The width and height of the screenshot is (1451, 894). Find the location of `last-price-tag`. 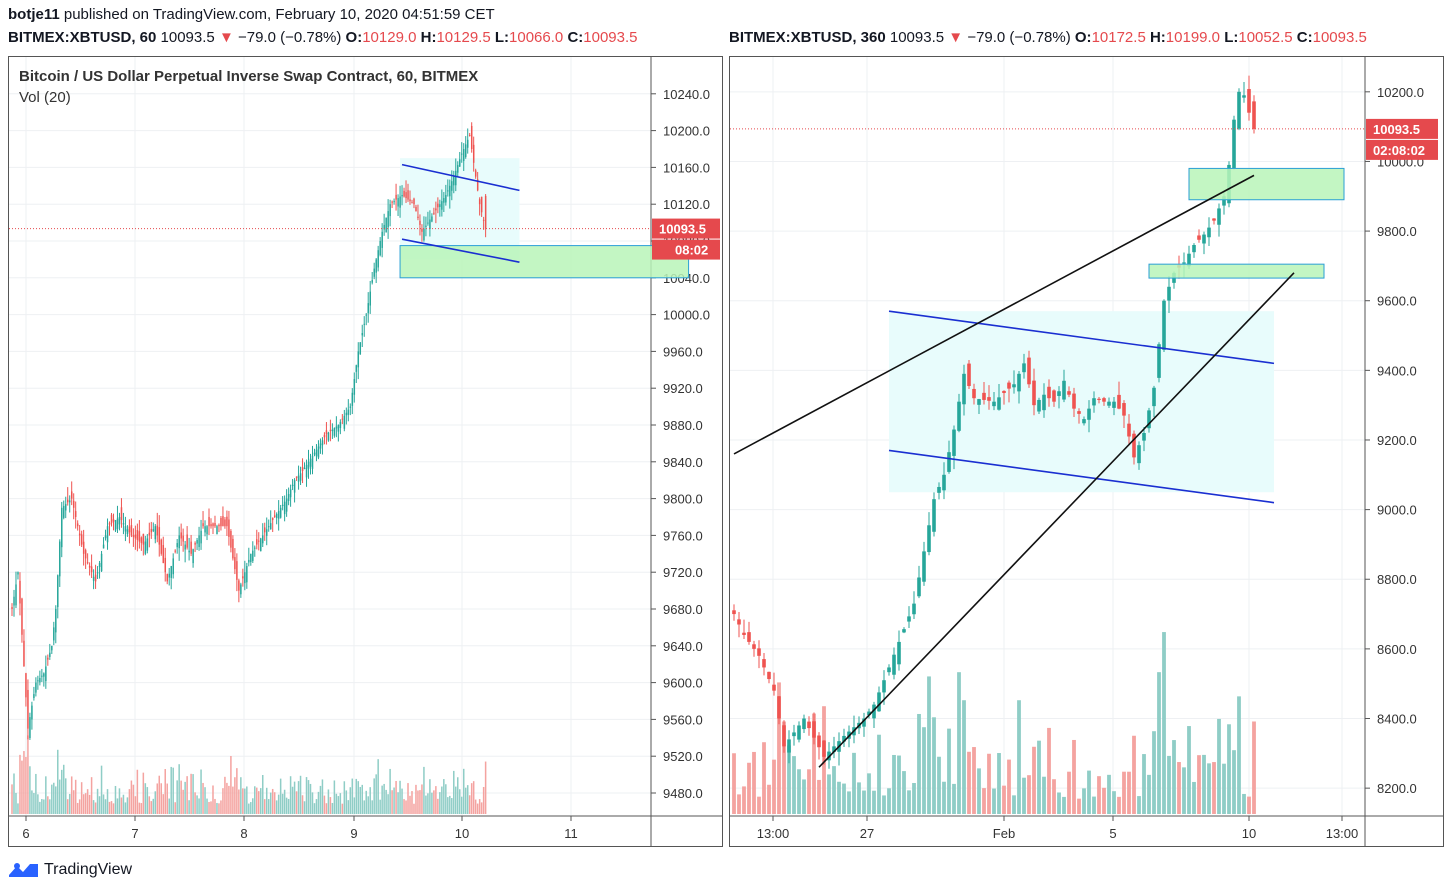

last-price-tag is located at coordinates (686, 228).